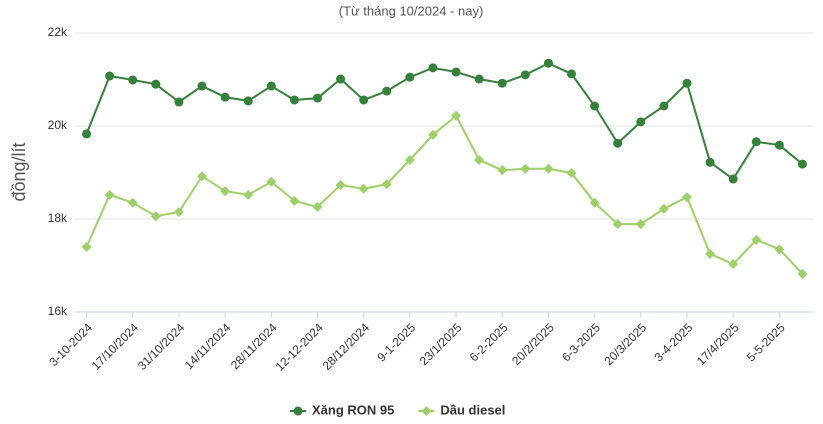 The width and height of the screenshot is (823, 424). I want to click on y-tick-label: 16k, so click(58, 311).